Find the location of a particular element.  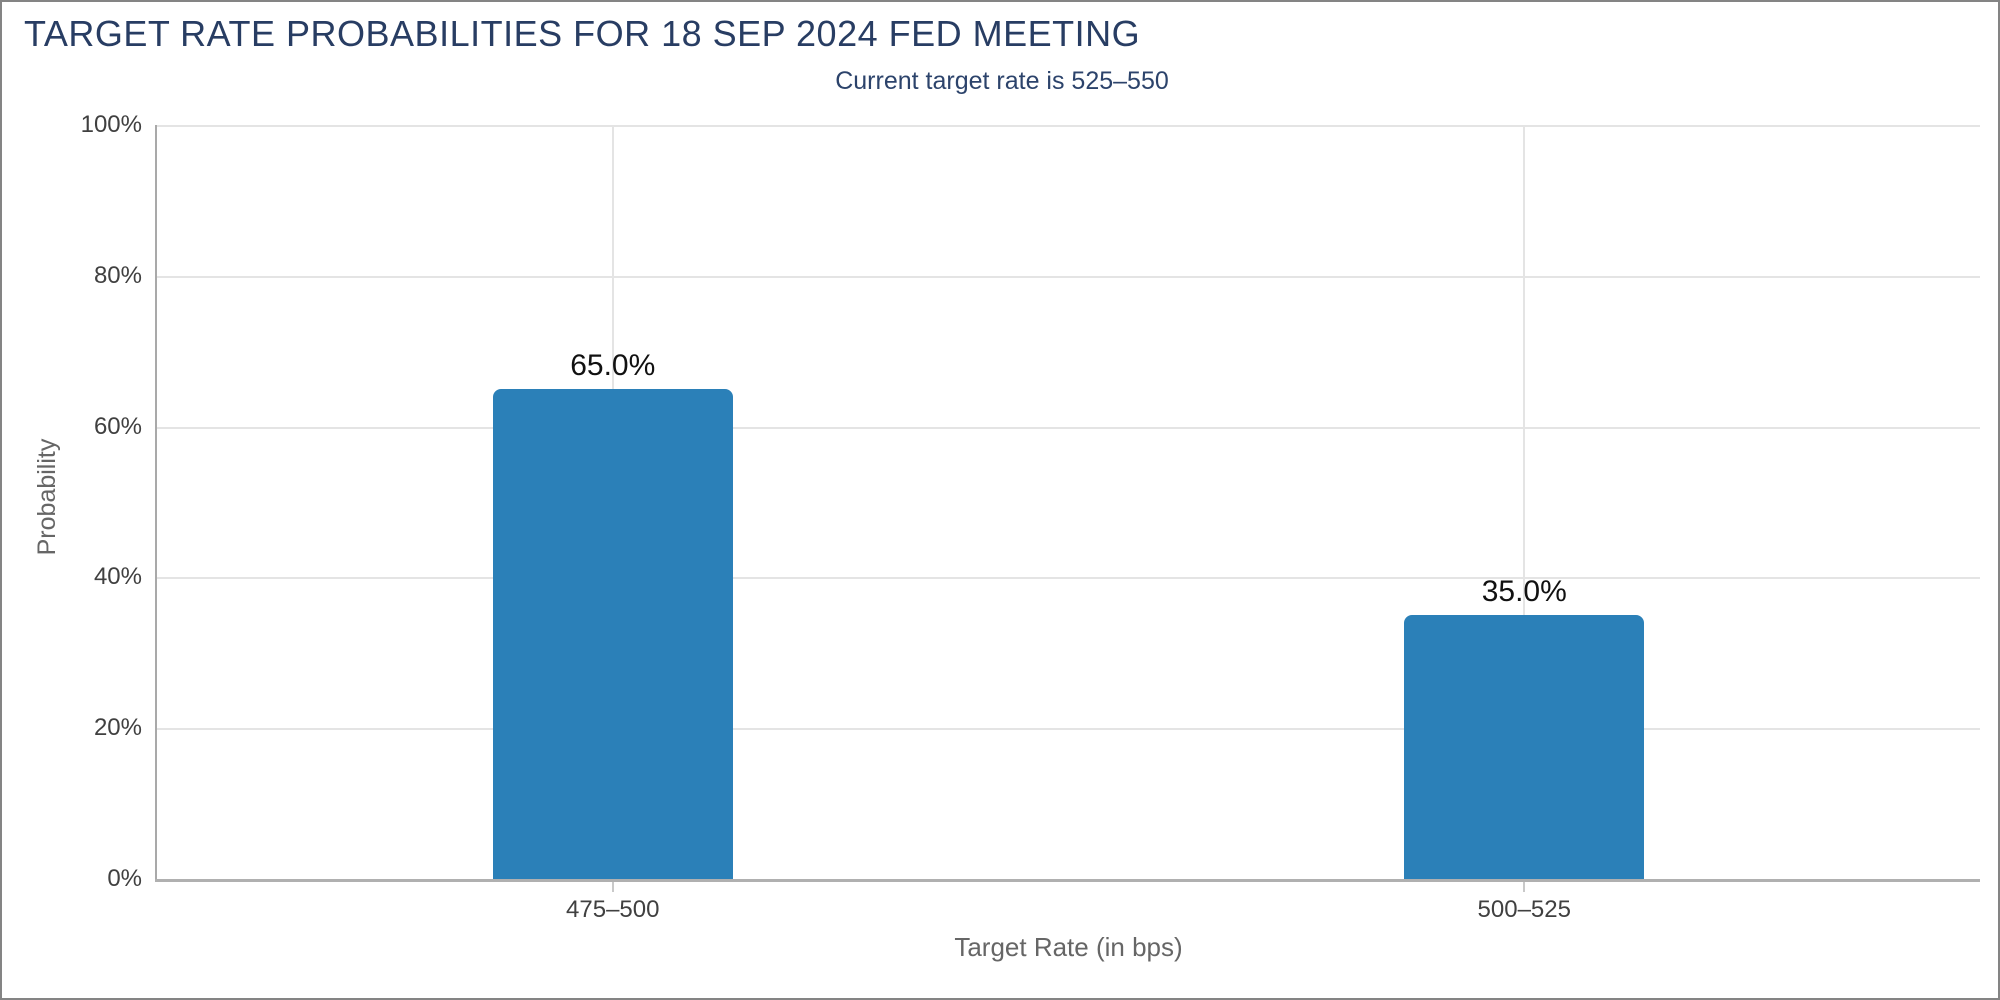

x-axis-title: Target Rate (in bps) is located at coordinates (1068, 947).